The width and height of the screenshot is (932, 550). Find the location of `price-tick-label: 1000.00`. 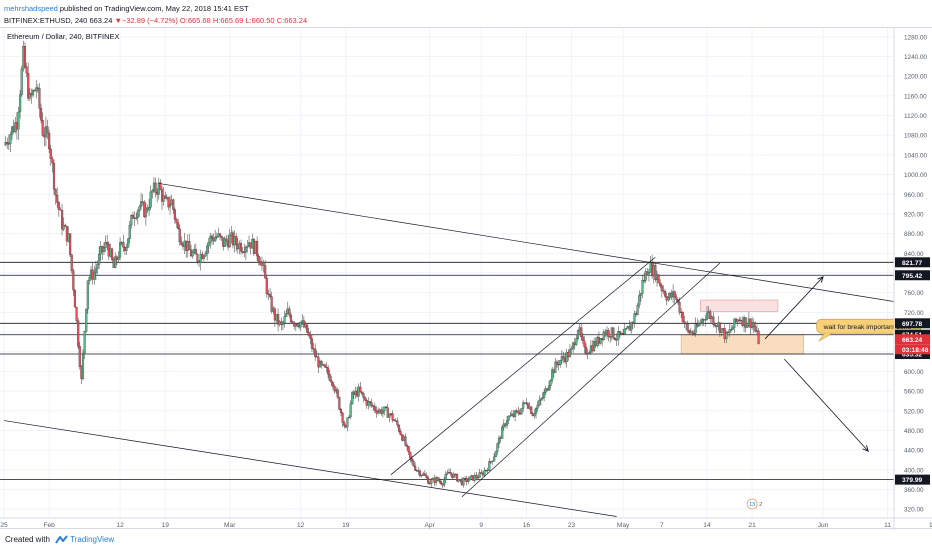

price-tick-label: 1000.00 is located at coordinates (916, 175).